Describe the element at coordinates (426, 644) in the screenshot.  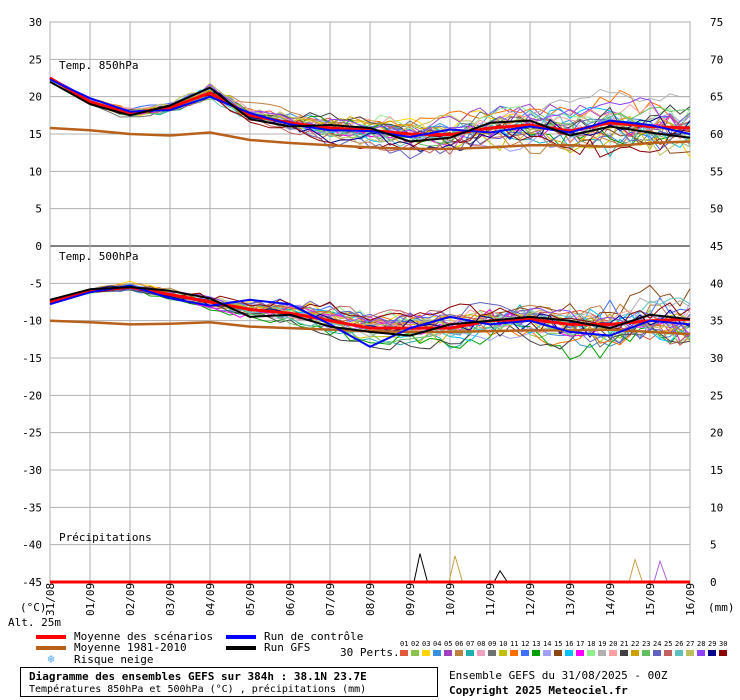
I see `perturbation-number: 03` at that location.